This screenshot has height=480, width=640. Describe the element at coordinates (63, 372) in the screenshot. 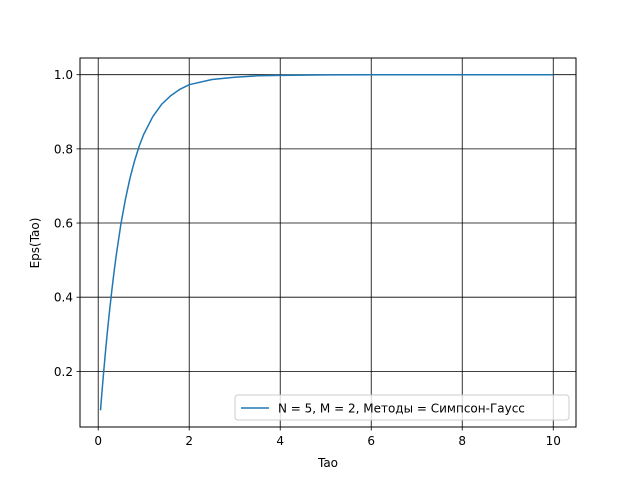

I see `y-tick-label: 0.2` at that location.